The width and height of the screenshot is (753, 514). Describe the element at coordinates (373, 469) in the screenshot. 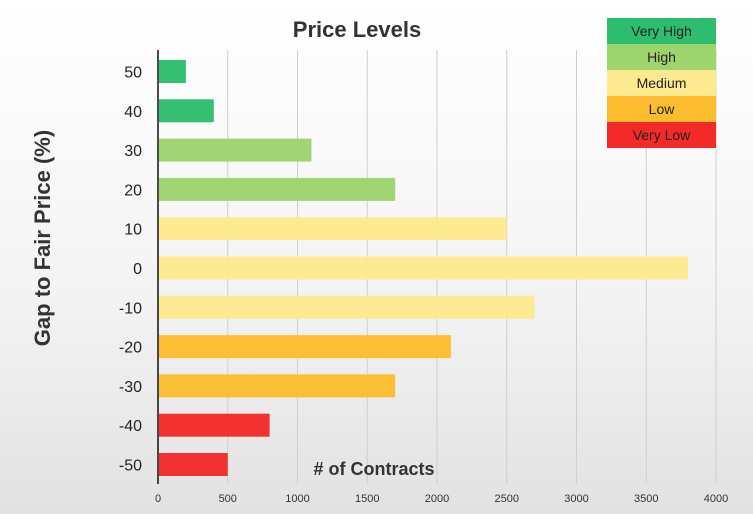

I see `x-axis-label: # of Contracts` at that location.